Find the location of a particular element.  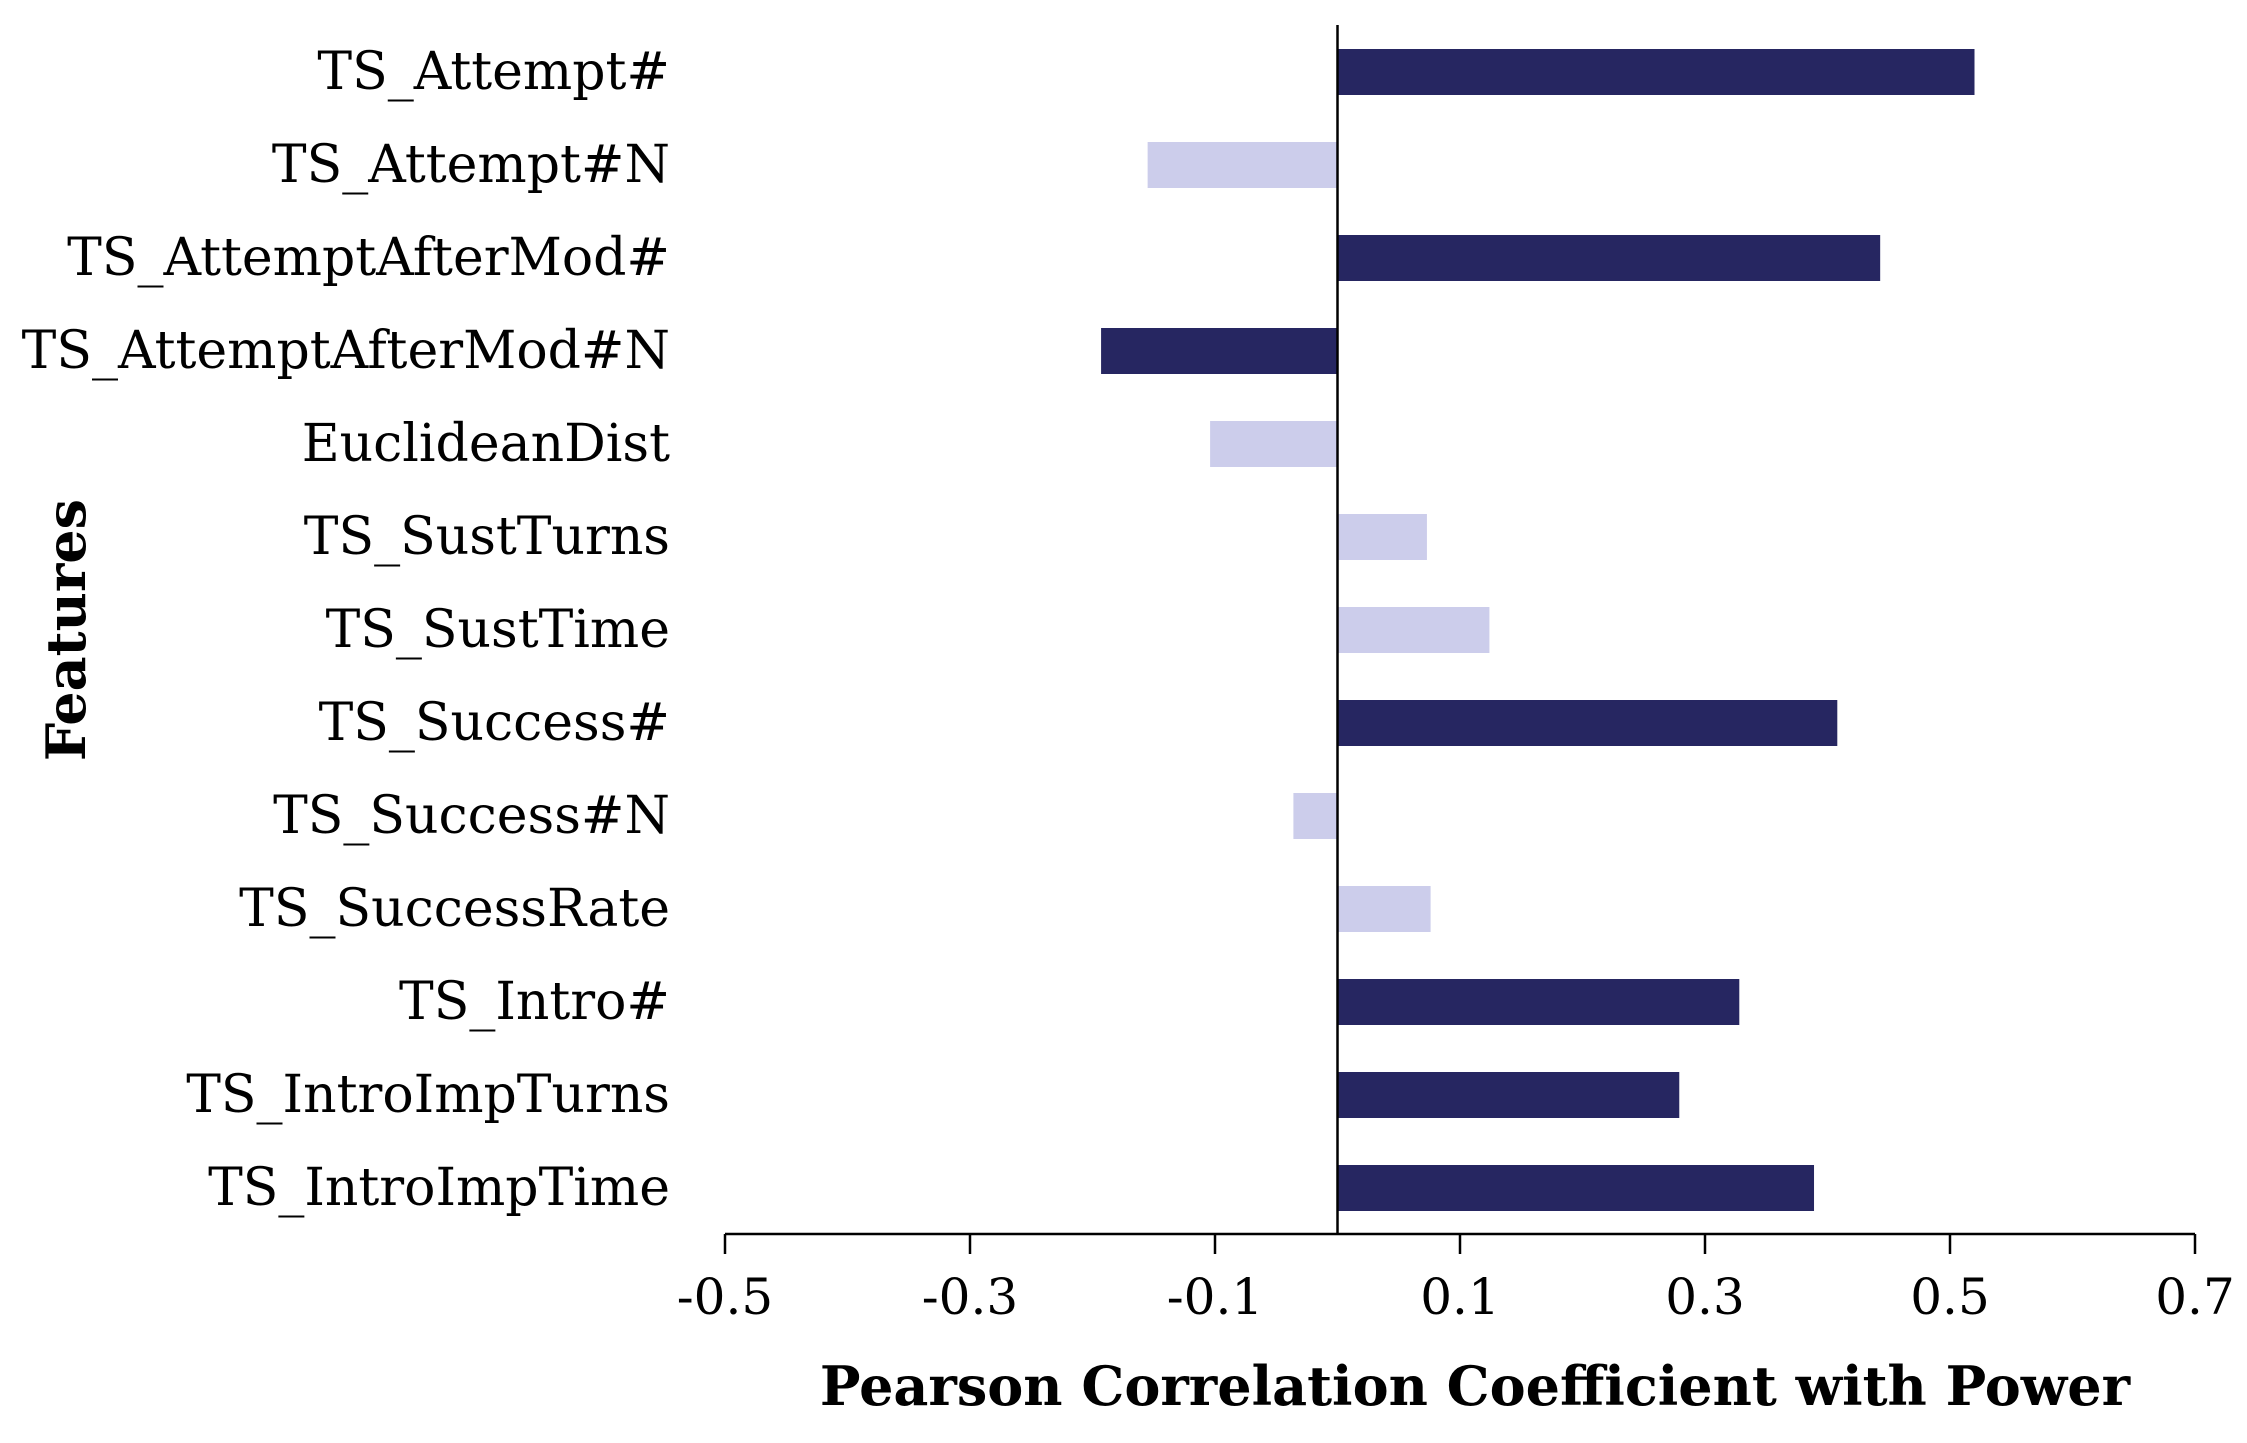

category-label: TS_Success#N is located at coordinates (471, 816).